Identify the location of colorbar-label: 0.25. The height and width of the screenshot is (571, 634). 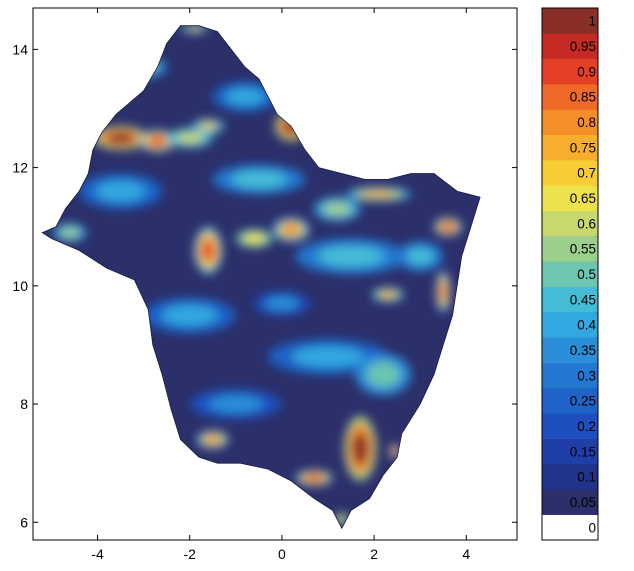
(583, 401).